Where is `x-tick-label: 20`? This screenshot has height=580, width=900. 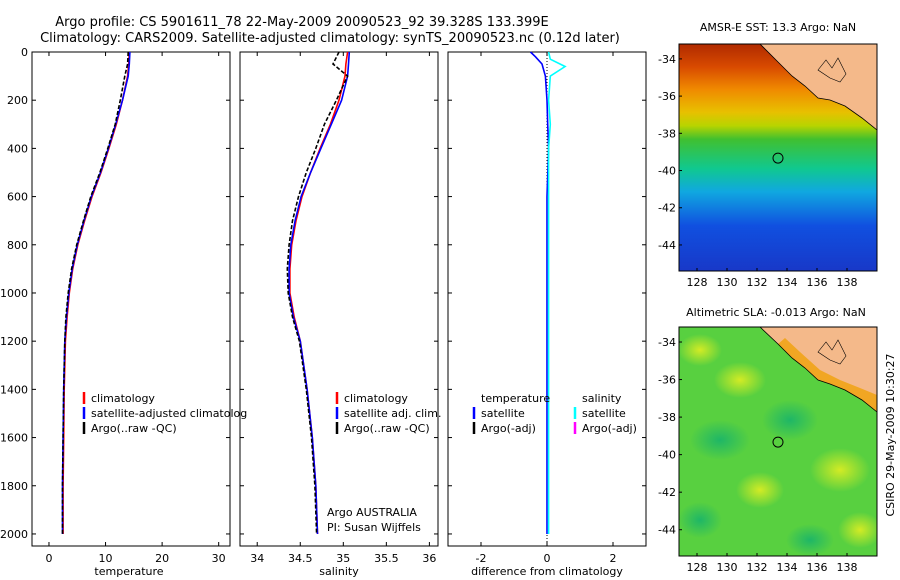
x-tick-label: 20 is located at coordinates (162, 558).